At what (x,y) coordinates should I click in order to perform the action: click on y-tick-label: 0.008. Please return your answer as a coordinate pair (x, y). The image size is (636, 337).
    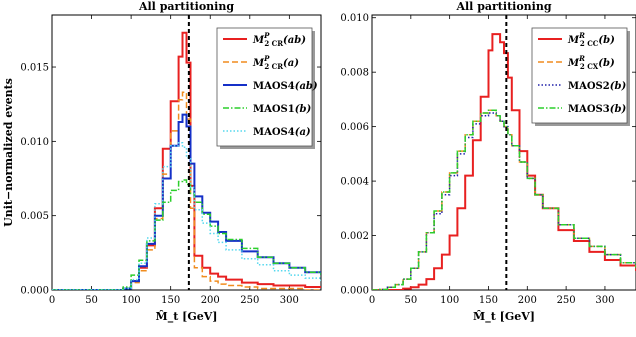
    Looking at the image, I should click on (354, 73).